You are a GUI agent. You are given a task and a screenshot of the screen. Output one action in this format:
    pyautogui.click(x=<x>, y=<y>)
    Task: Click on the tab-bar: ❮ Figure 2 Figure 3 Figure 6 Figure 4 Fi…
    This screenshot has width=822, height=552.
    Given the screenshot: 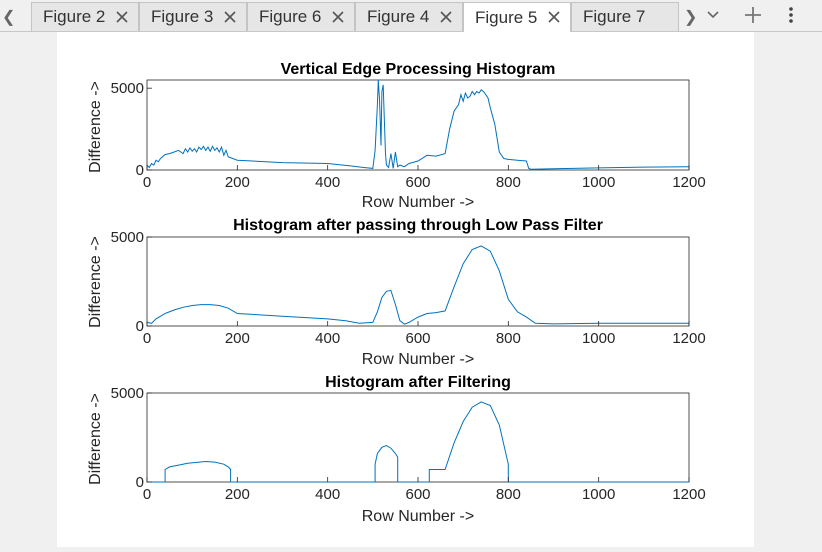 What is the action you would take?
    pyautogui.click(x=411, y=16)
    